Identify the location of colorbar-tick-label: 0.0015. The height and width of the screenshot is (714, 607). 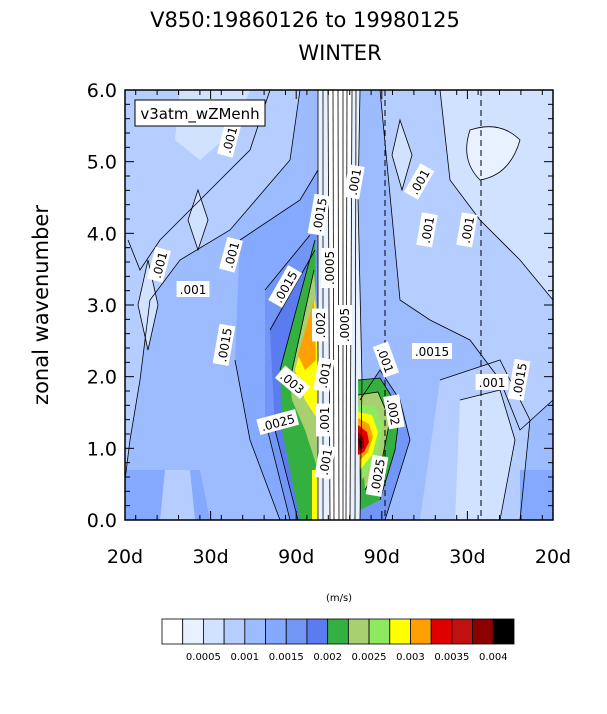
(286, 657).